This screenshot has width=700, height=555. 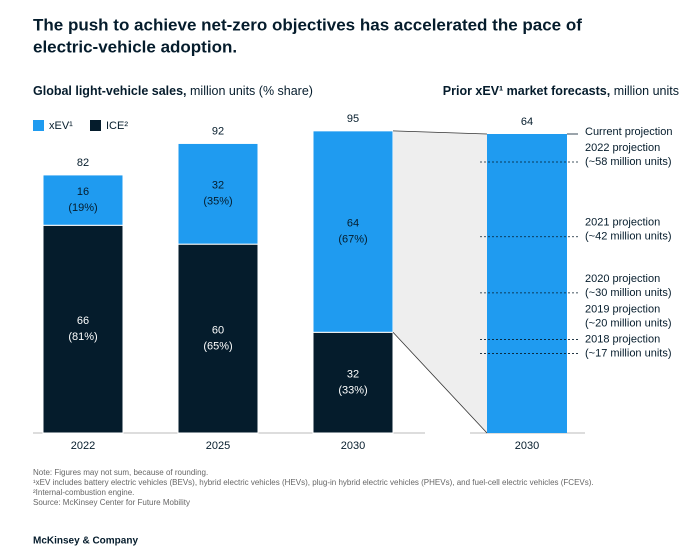 I want to click on share-label: (81%), so click(x=82, y=337).